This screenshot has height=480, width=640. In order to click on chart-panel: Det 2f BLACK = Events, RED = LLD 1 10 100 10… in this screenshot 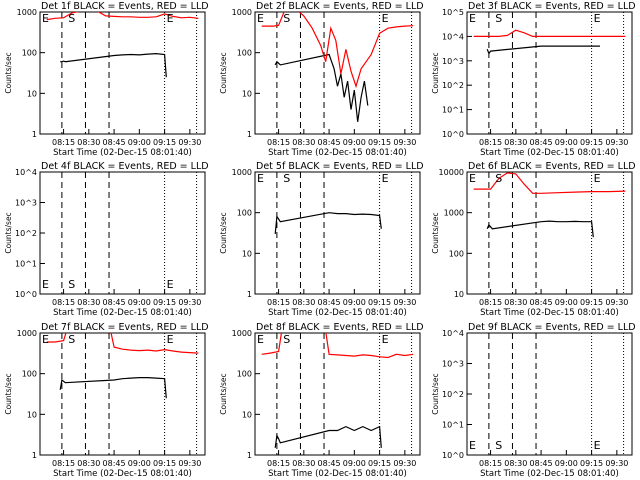, I will do `click(321, 79)`.